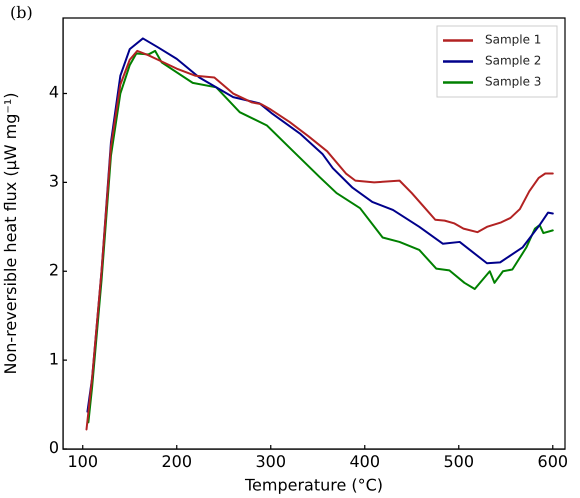 The height and width of the screenshot is (498, 580). Describe the element at coordinates (53, 270) in the screenshot. I see `y-tick-label: 2` at that location.